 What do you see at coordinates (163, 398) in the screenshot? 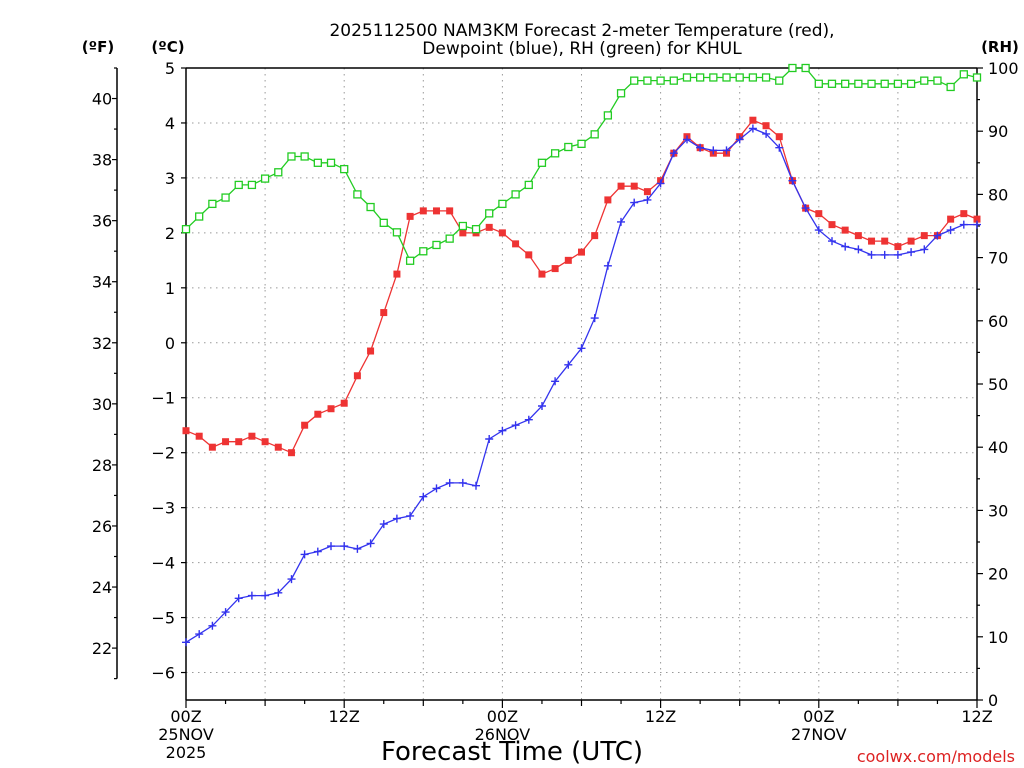
I see `celsius-tick-label: −1` at bounding box center [163, 398].